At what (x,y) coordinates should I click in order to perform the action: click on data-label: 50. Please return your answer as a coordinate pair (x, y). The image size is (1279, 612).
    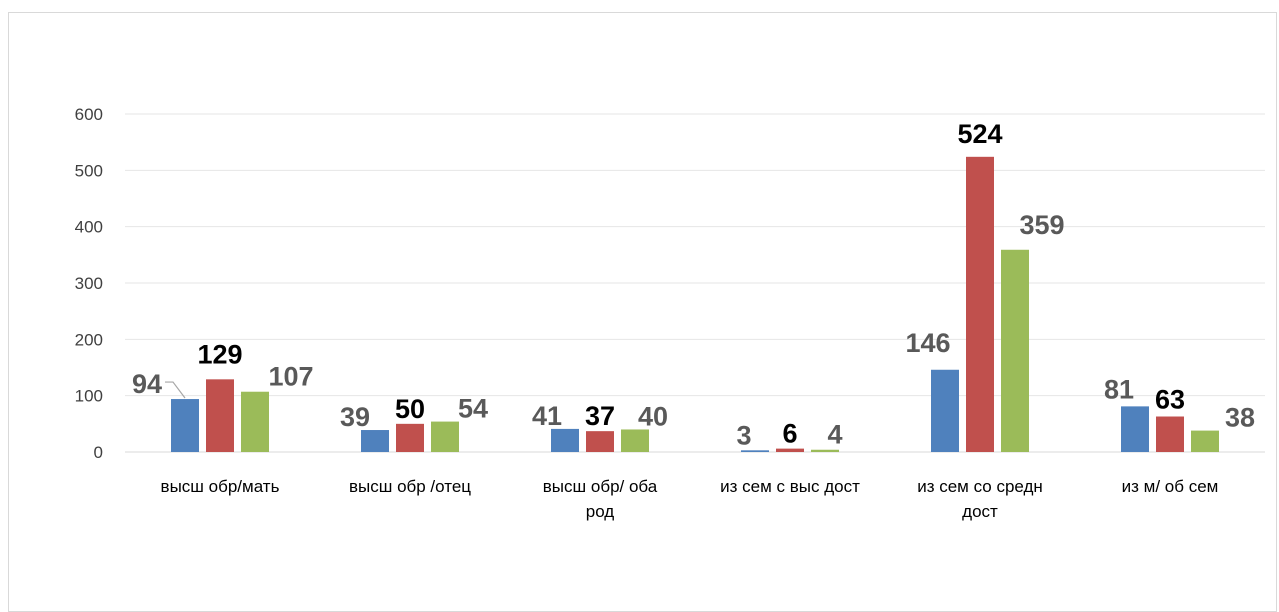
    Looking at the image, I should click on (410, 409).